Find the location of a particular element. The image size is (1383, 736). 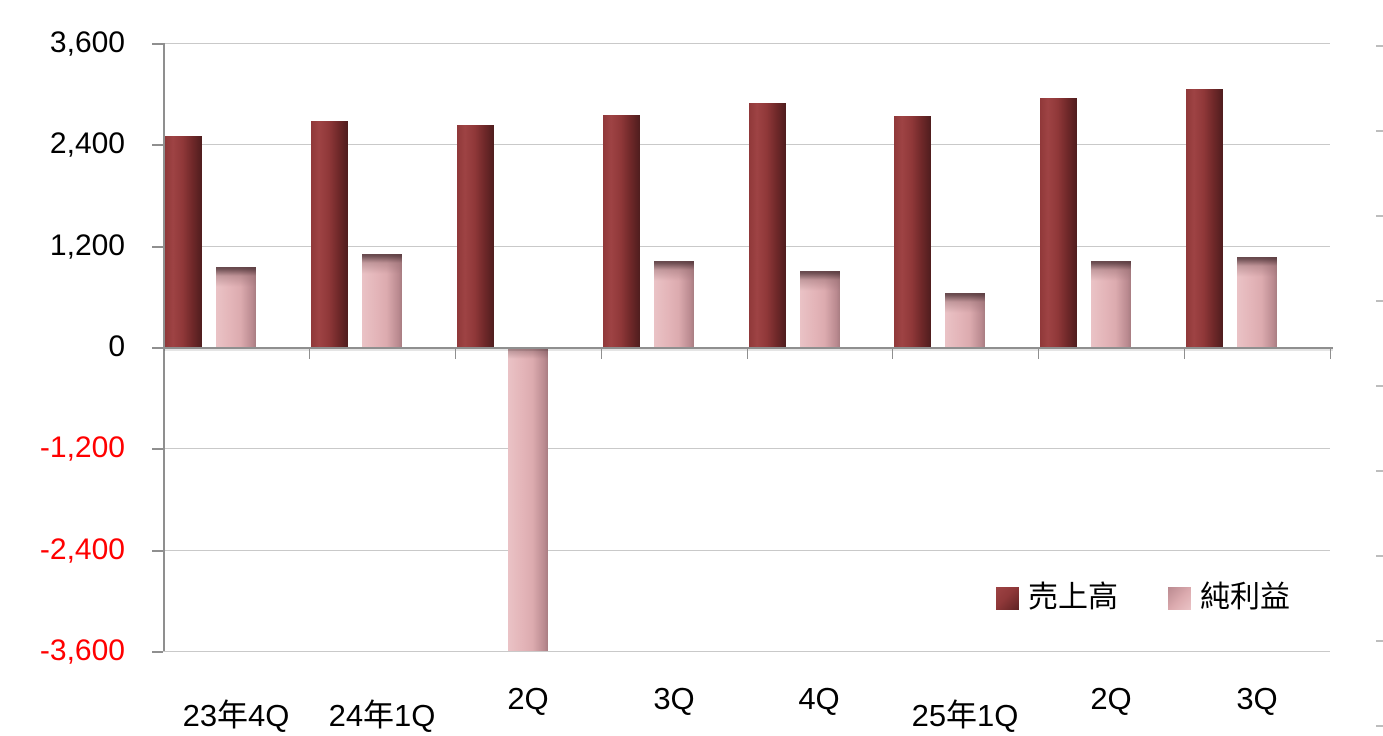

legend: 売上高 純利益 is located at coordinates (1143, 598).